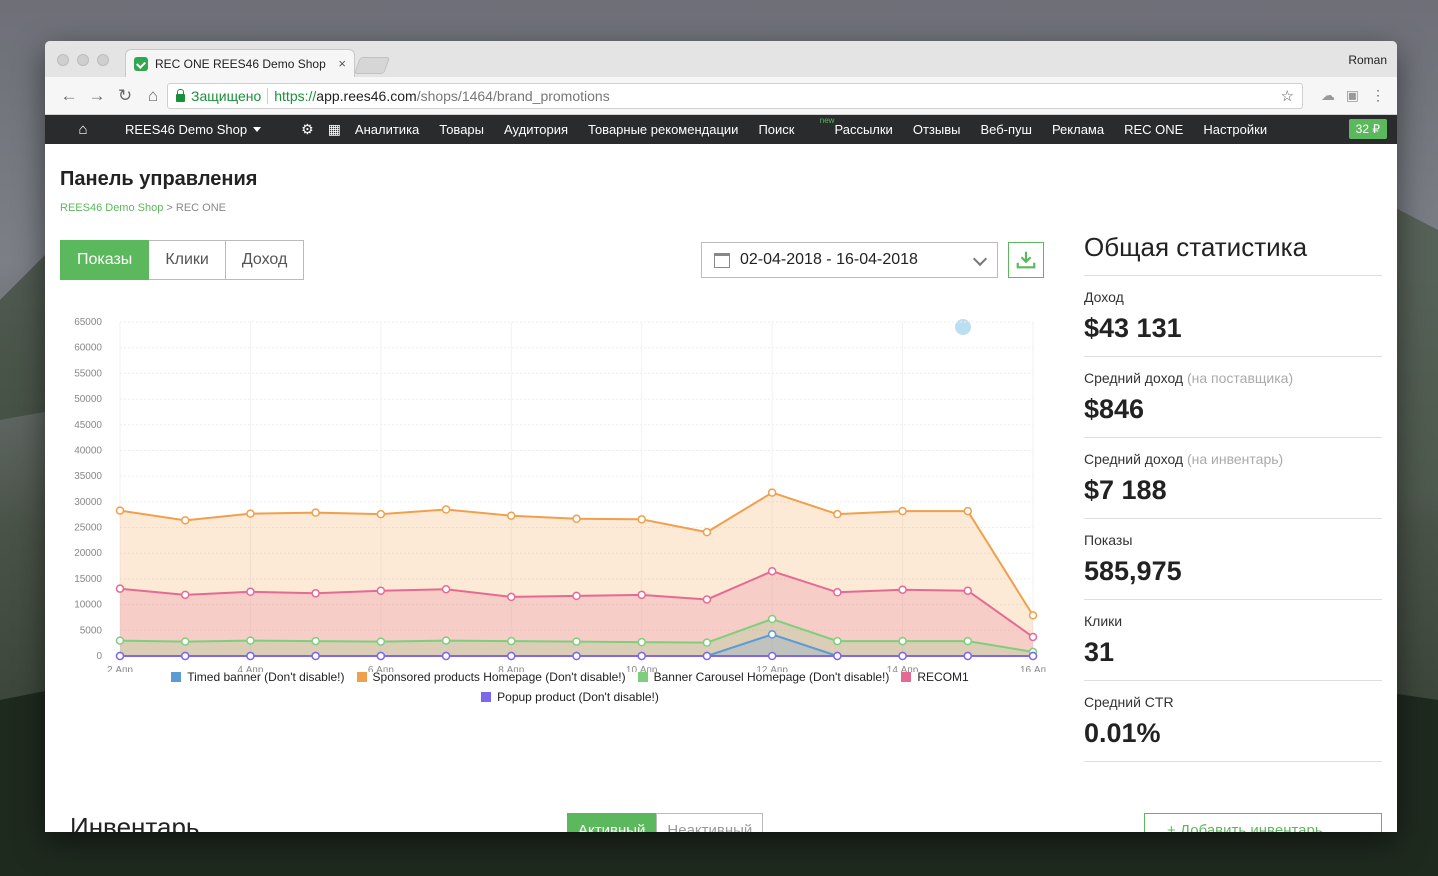 Image resolution: width=1438 pixels, height=876 pixels. What do you see at coordinates (1233, 316) in the screenshot?
I see `stat-revenue: Доход $43 131` at bounding box center [1233, 316].